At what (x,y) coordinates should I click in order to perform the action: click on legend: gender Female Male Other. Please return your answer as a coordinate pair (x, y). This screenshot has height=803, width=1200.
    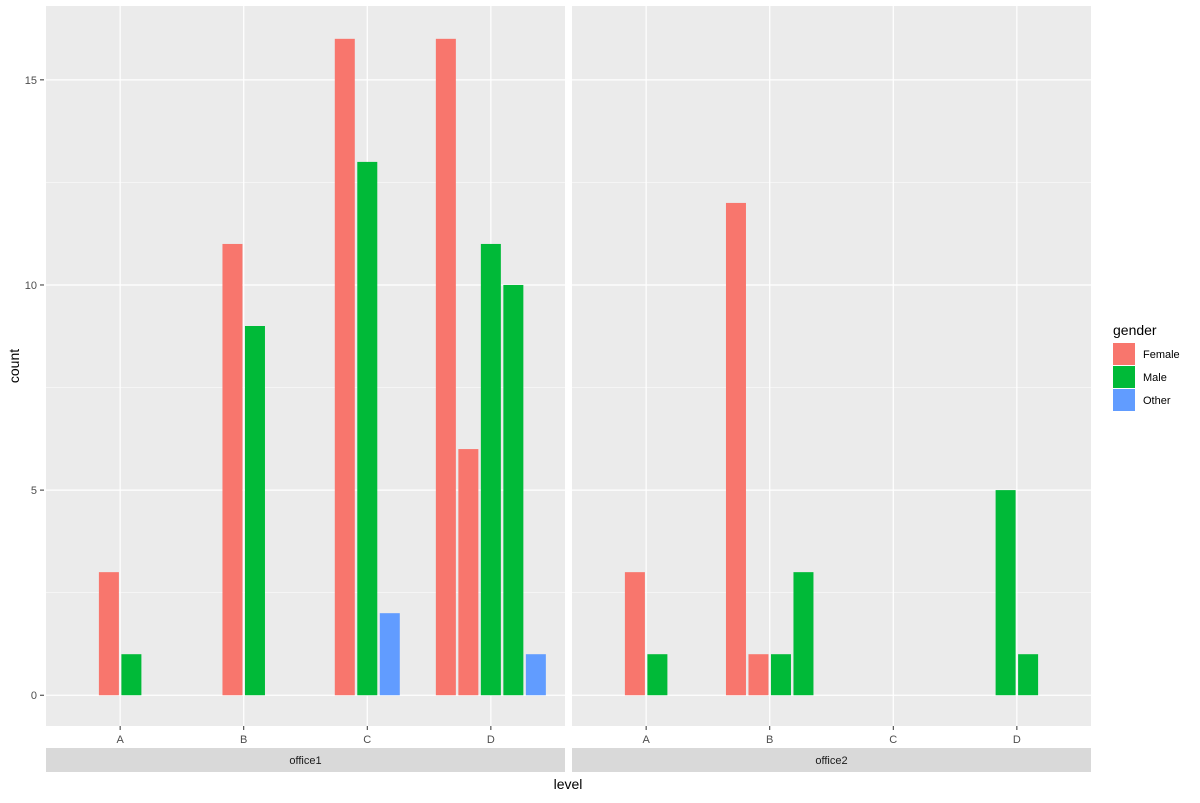
    Looking at the image, I should click on (1146, 366).